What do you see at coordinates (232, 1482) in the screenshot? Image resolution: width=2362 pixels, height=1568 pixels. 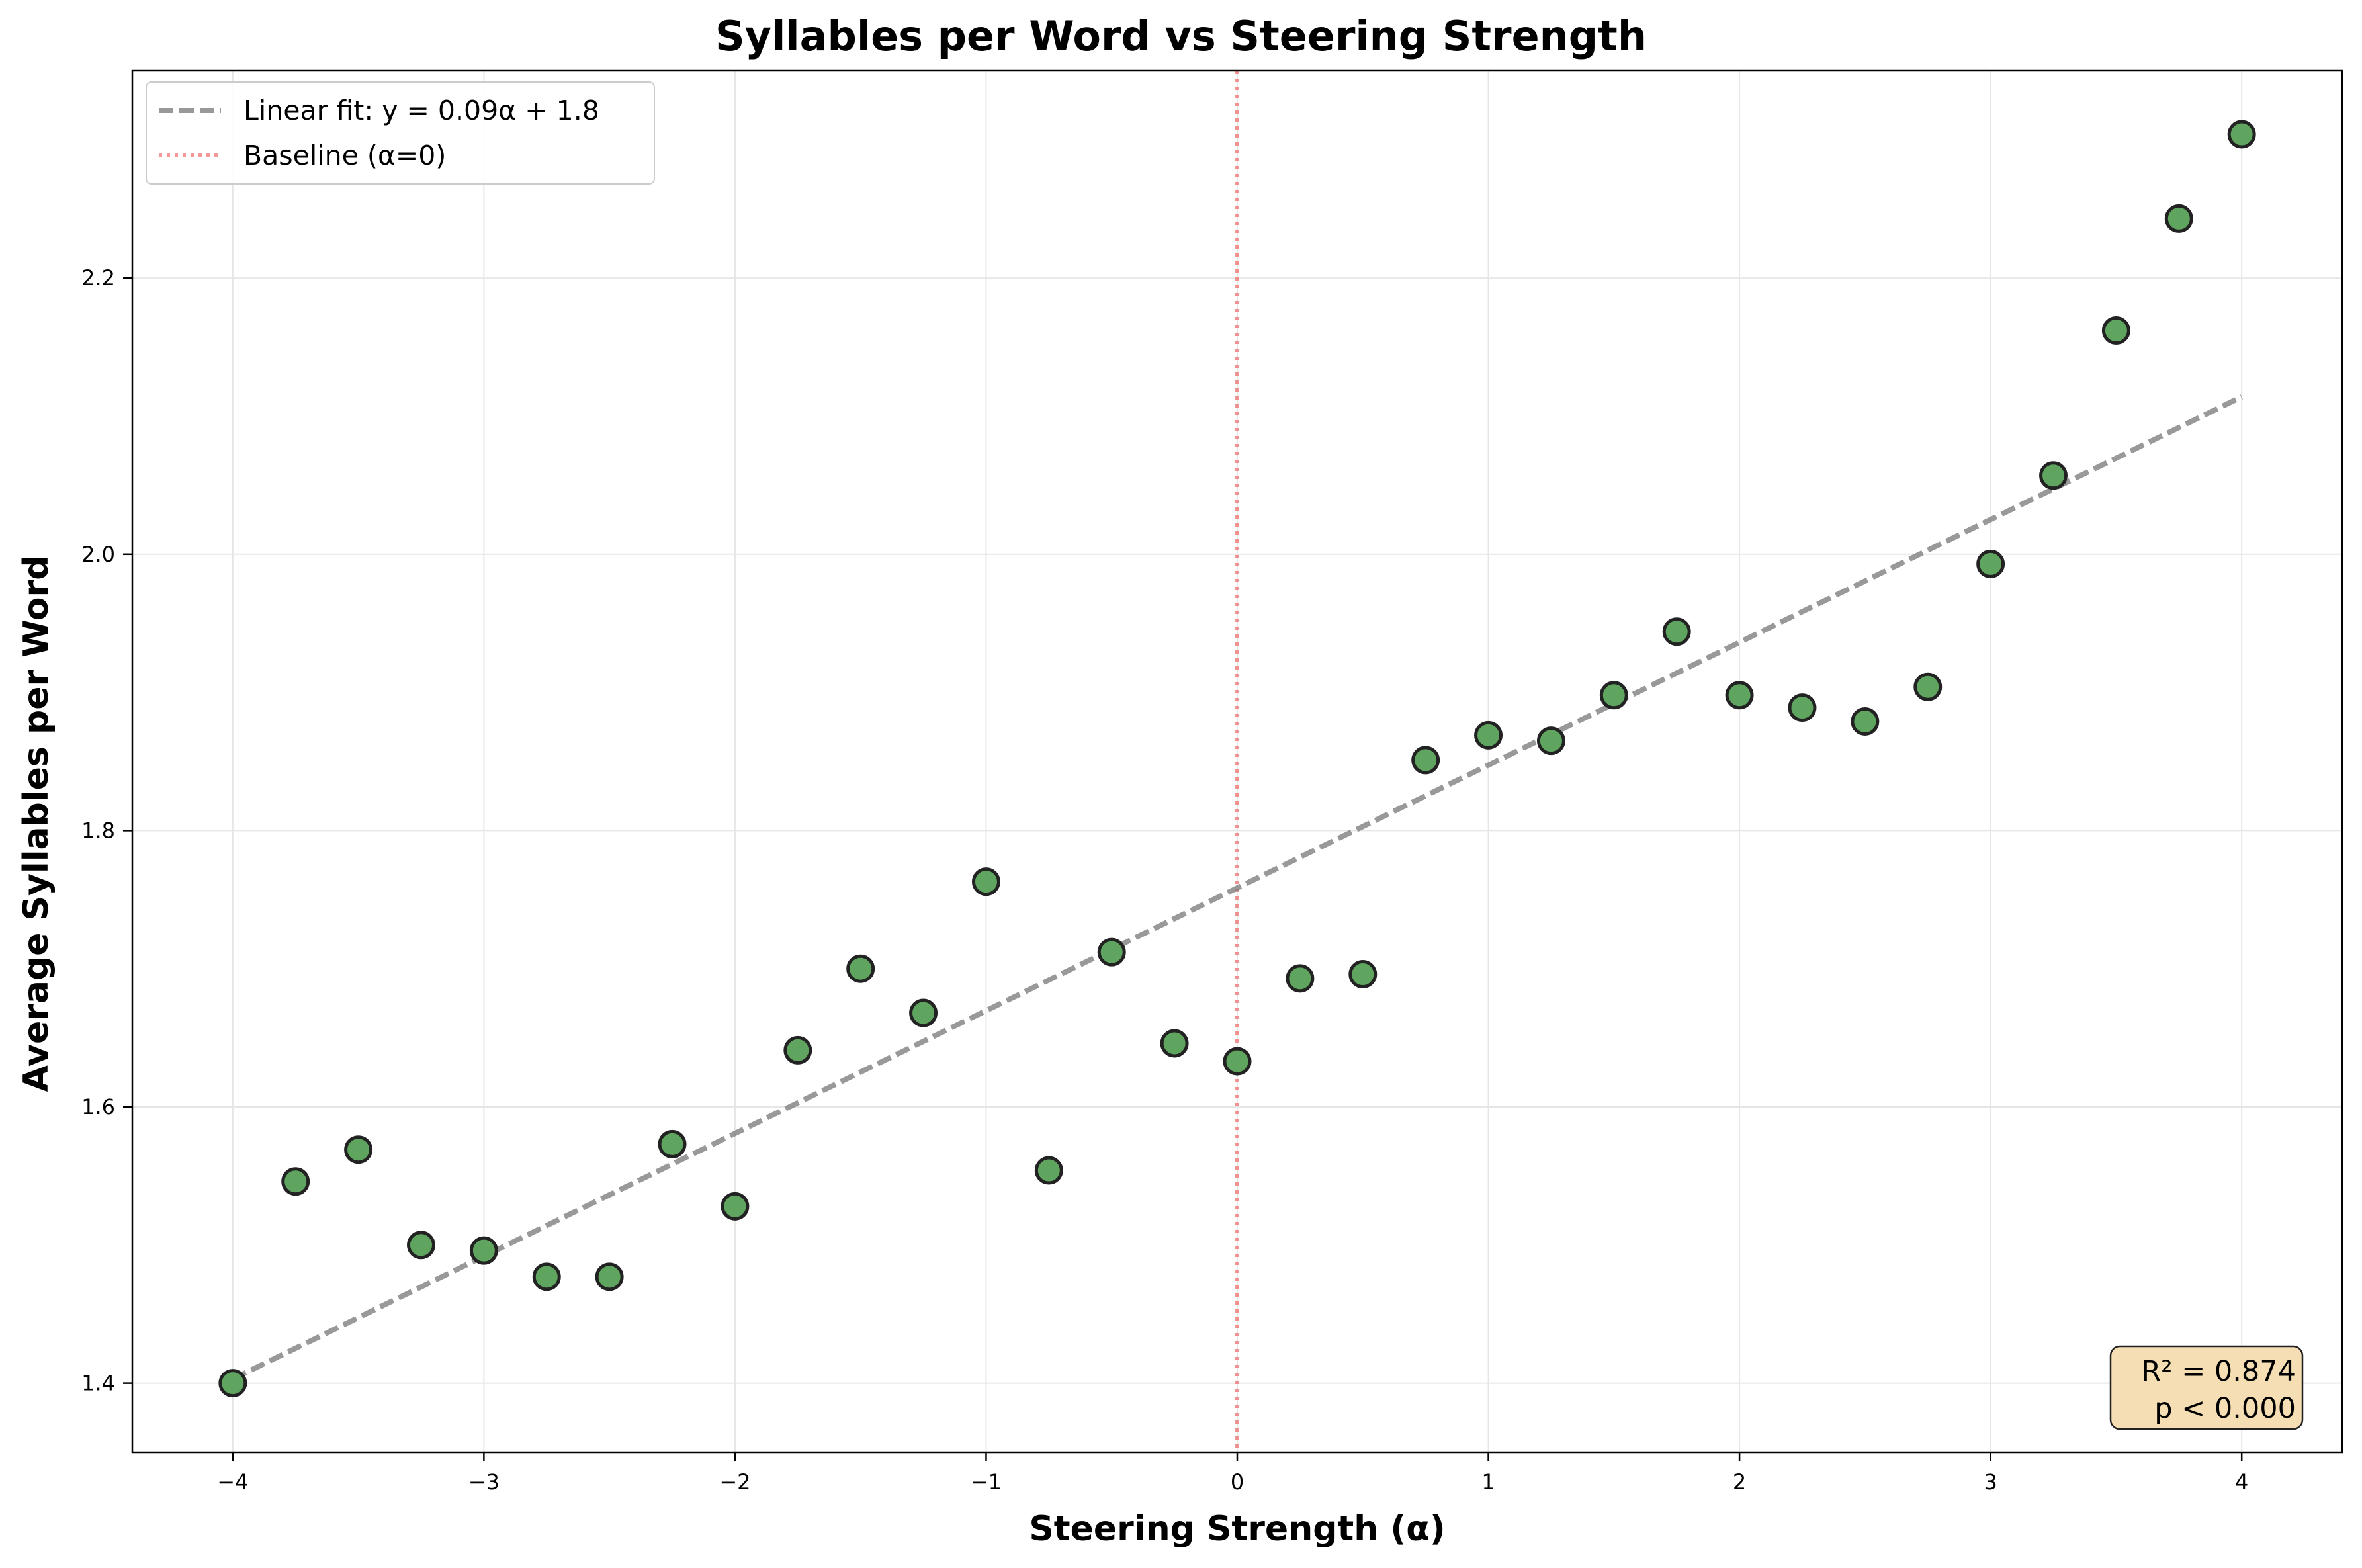 I see `x-tick-label: −4` at bounding box center [232, 1482].